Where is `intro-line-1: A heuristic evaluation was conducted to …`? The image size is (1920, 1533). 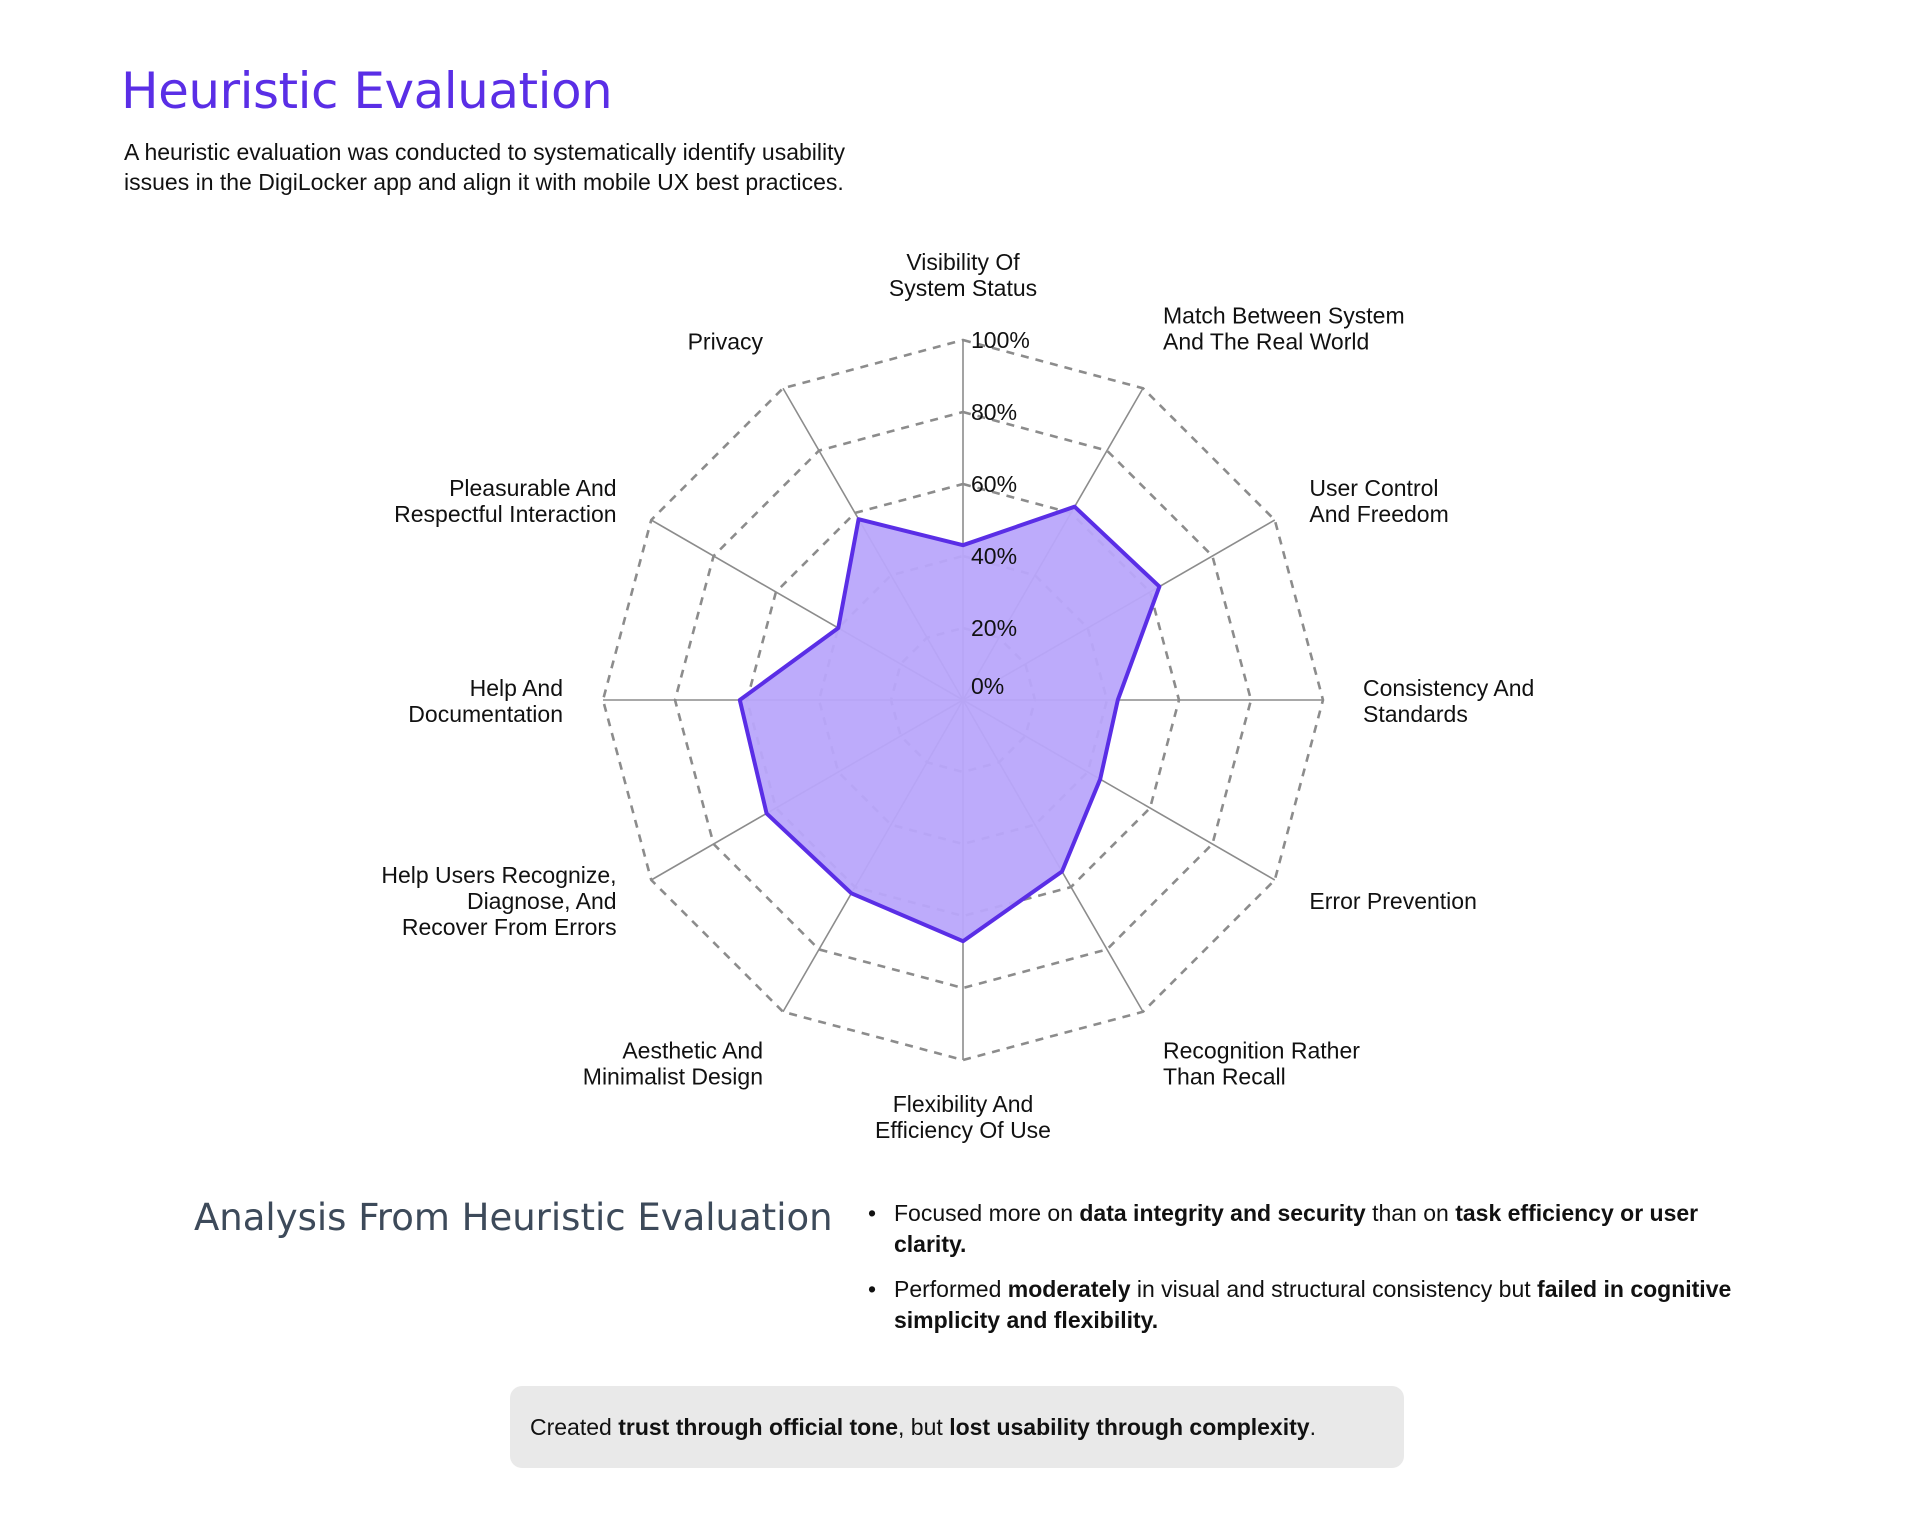
intro-line-1: A heuristic evaluation was conducted to … is located at coordinates (485, 152).